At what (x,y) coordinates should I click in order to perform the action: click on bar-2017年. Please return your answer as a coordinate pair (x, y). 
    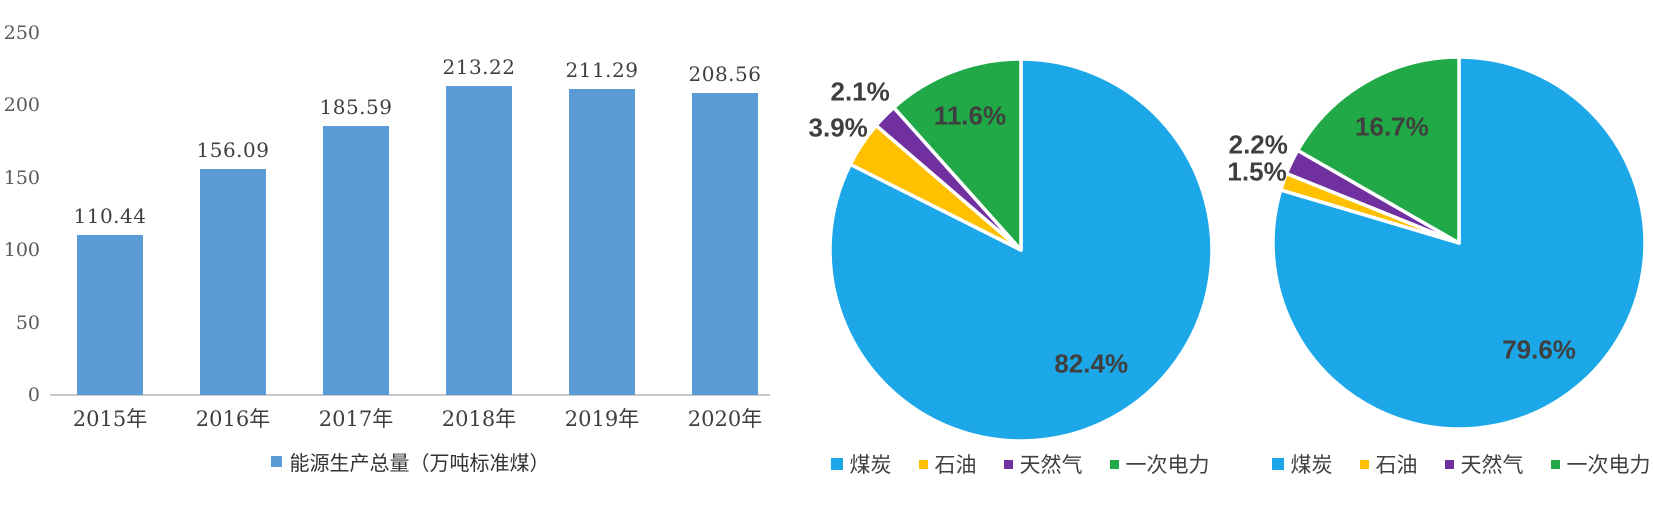
    Looking at the image, I should click on (356, 260).